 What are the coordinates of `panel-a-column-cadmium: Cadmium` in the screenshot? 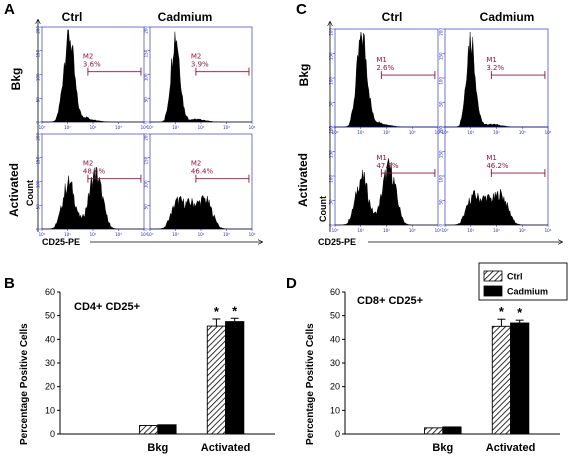 It's located at (185, 17).